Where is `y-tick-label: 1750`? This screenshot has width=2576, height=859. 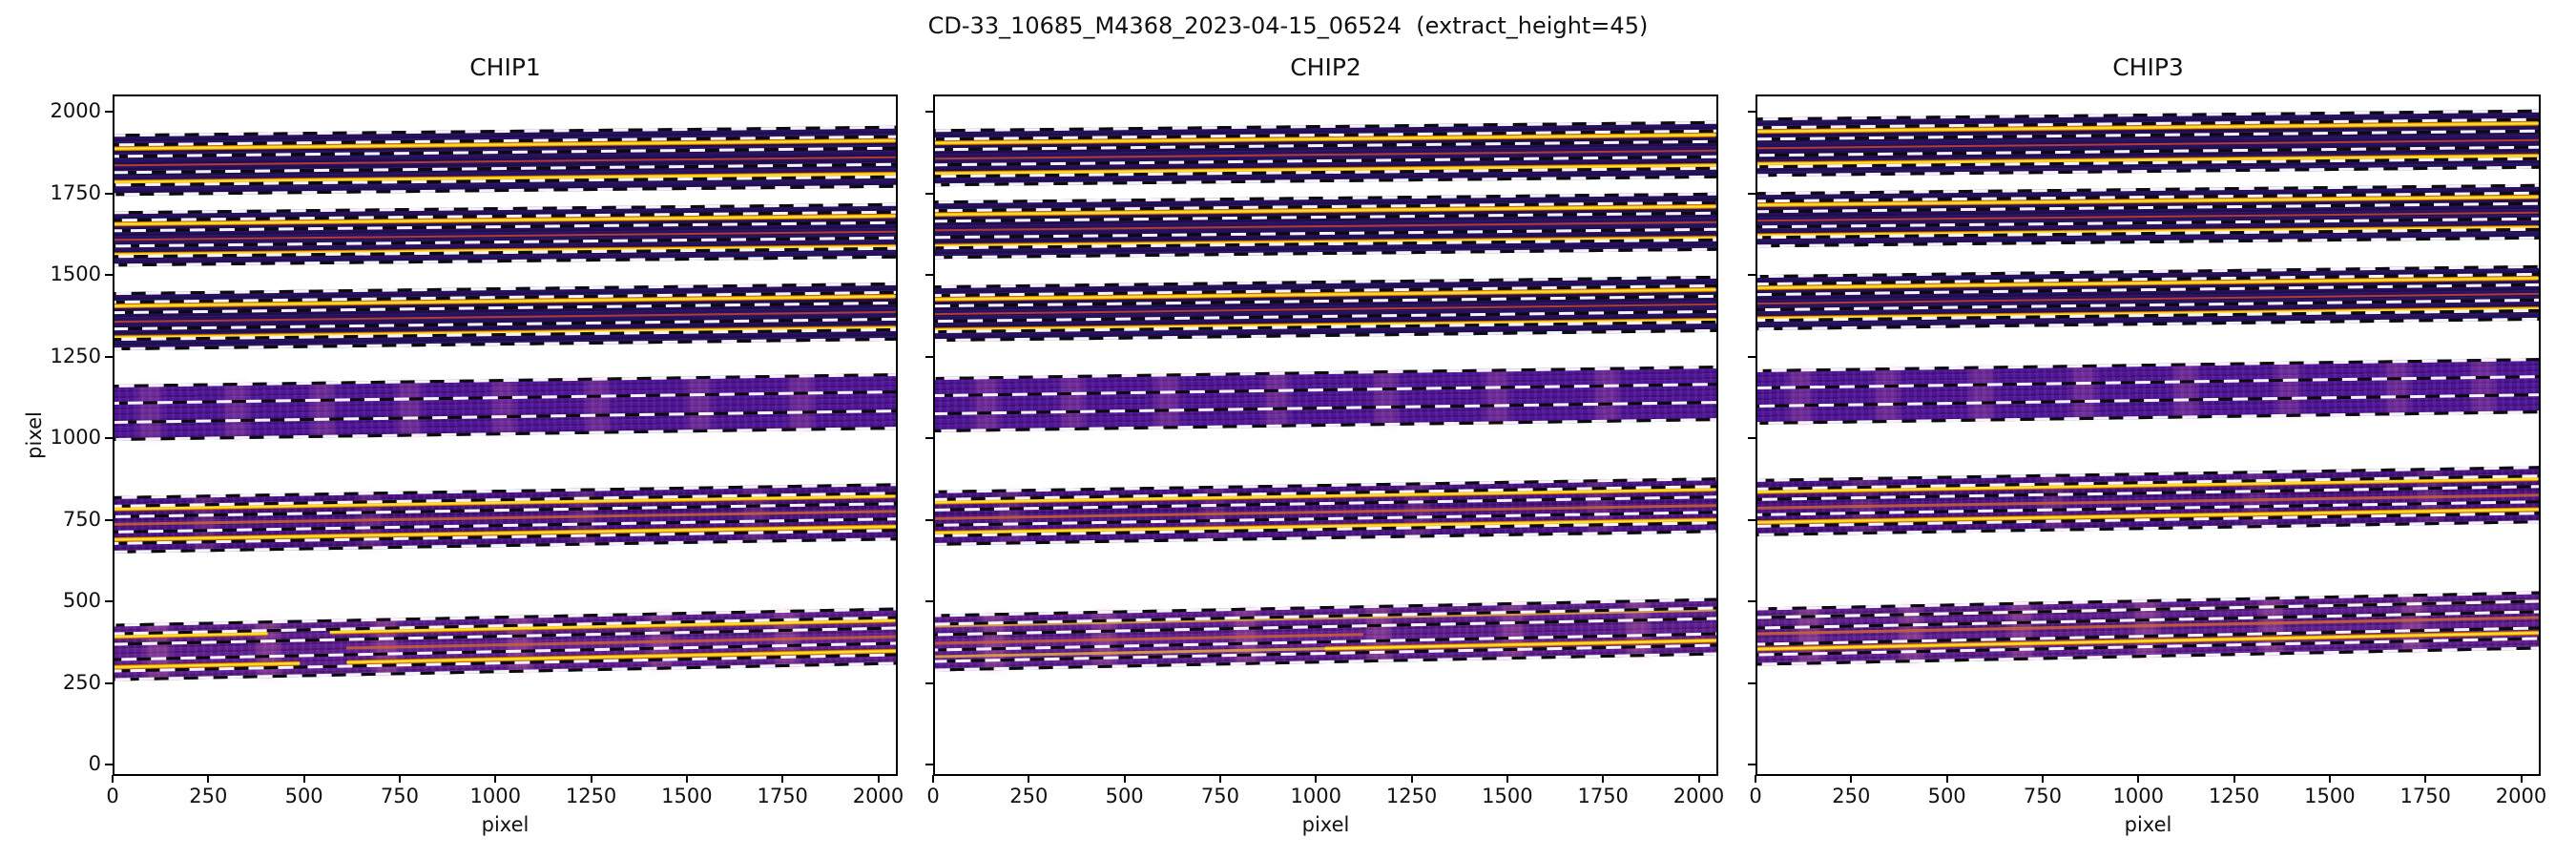 y-tick-label: 1750 is located at coordinates (75, 192).